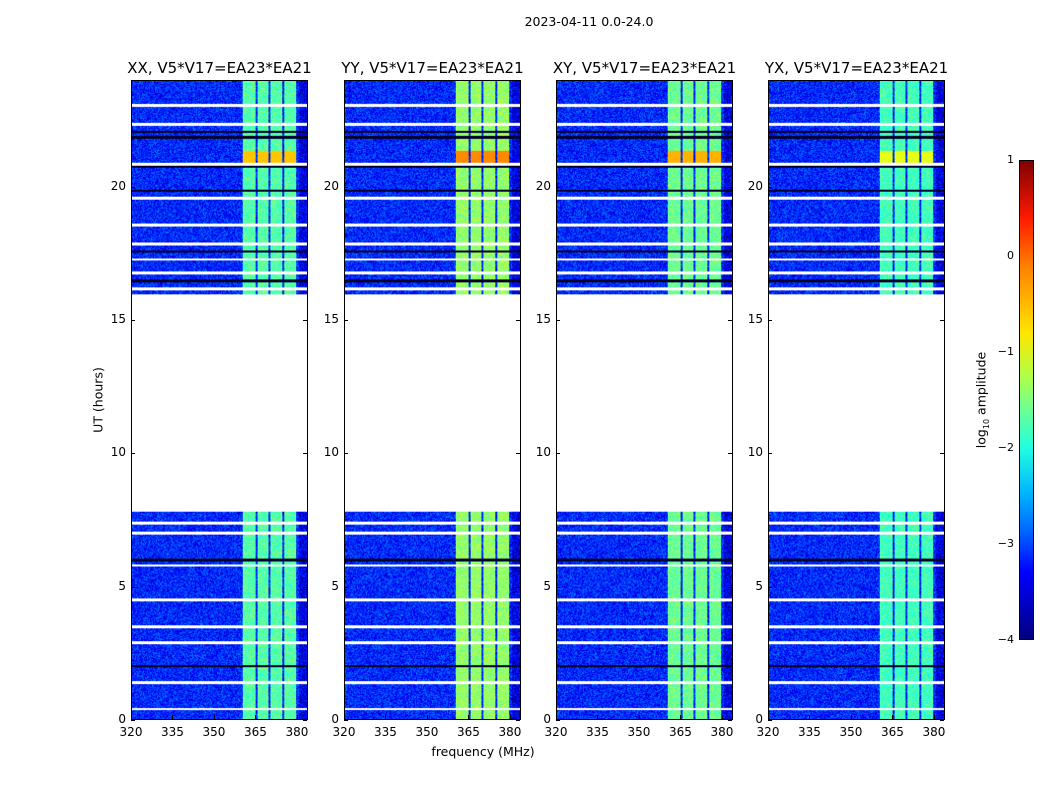 This screenshot has height=800, width=1050. Describe the element at coordinates (219, 68) in the screenshot. I see `panel-title: XX, V5*V17=EA23*EA21` at that location.